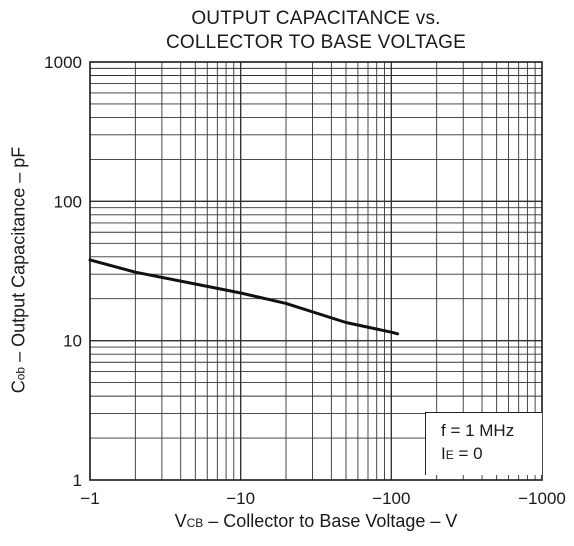  I want to click on conditions-emitter-current: IE = 0, so click(491, 454).